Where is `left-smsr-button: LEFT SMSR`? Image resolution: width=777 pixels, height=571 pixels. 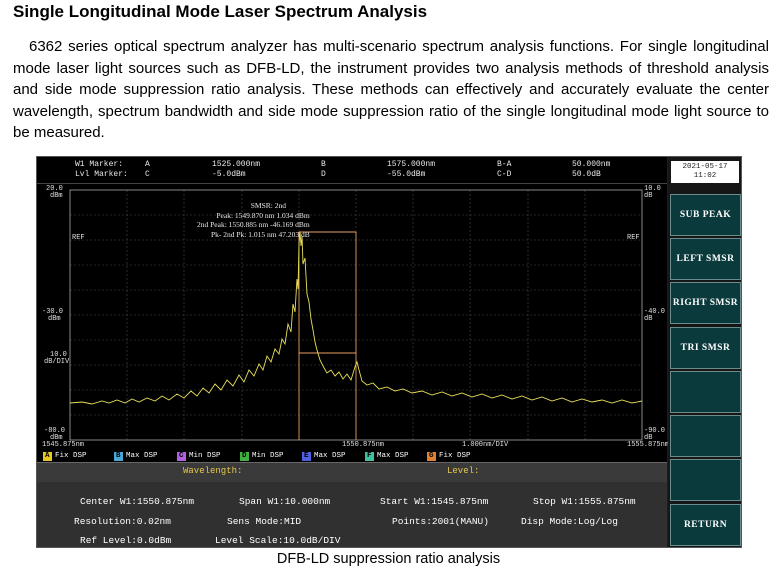 left-smsr-button: LEFT SMSR is located at coordinates (705, 259).